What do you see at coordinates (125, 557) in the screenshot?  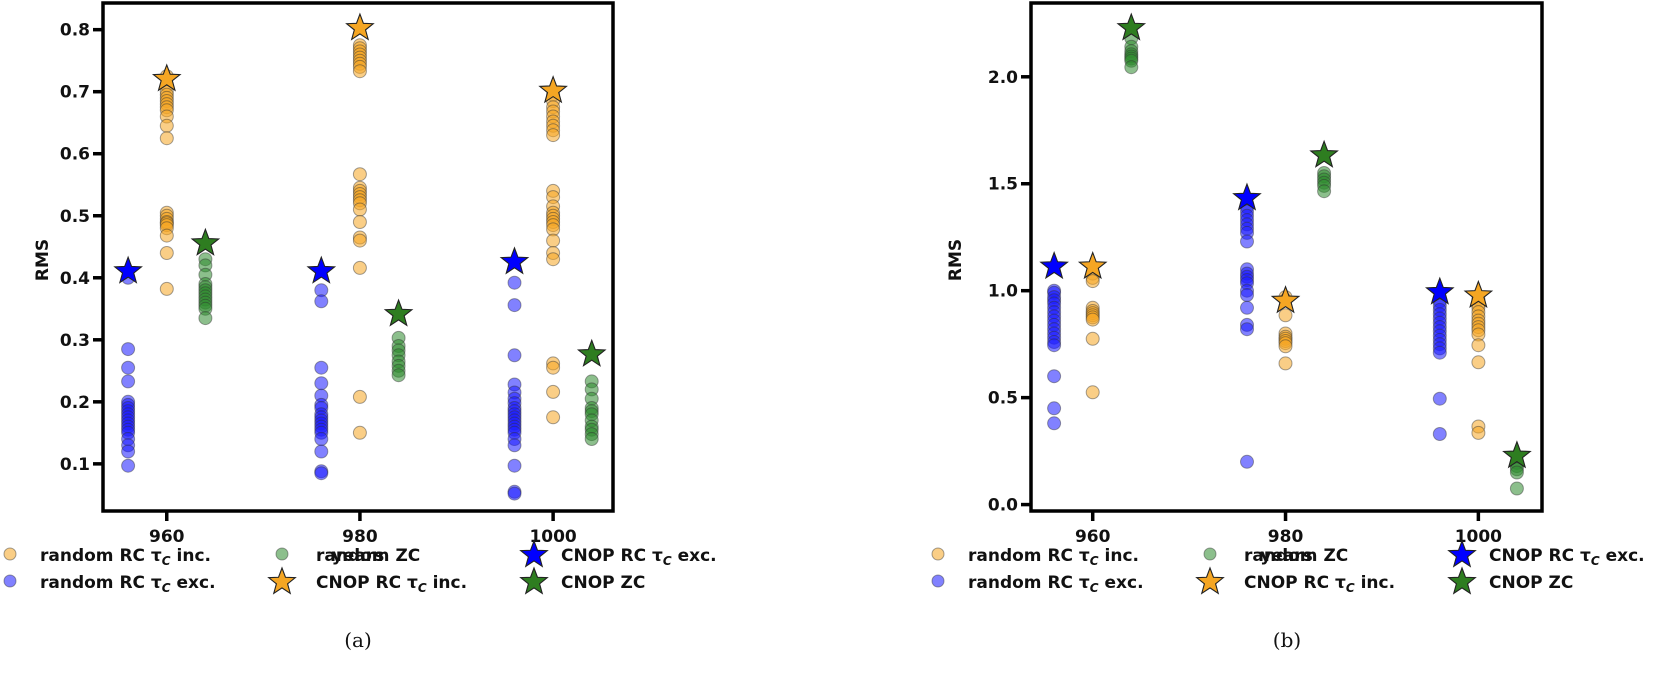 I see `legend-label: random RC τC inc.` at bounding box center [125, 557].